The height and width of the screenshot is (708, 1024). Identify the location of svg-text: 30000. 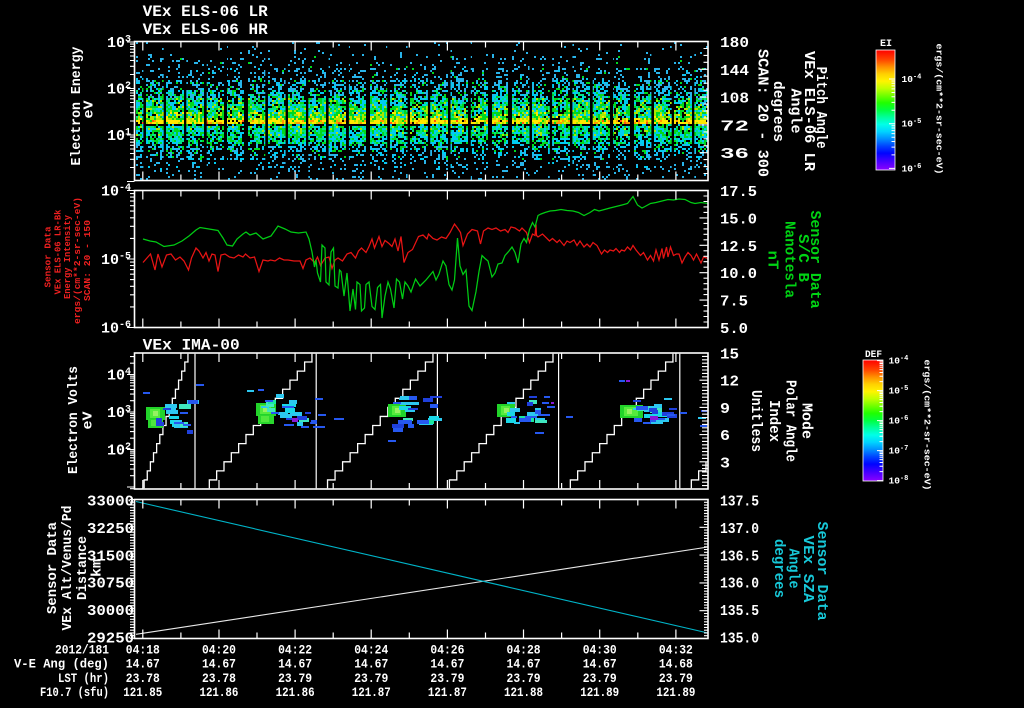
(110, 611).